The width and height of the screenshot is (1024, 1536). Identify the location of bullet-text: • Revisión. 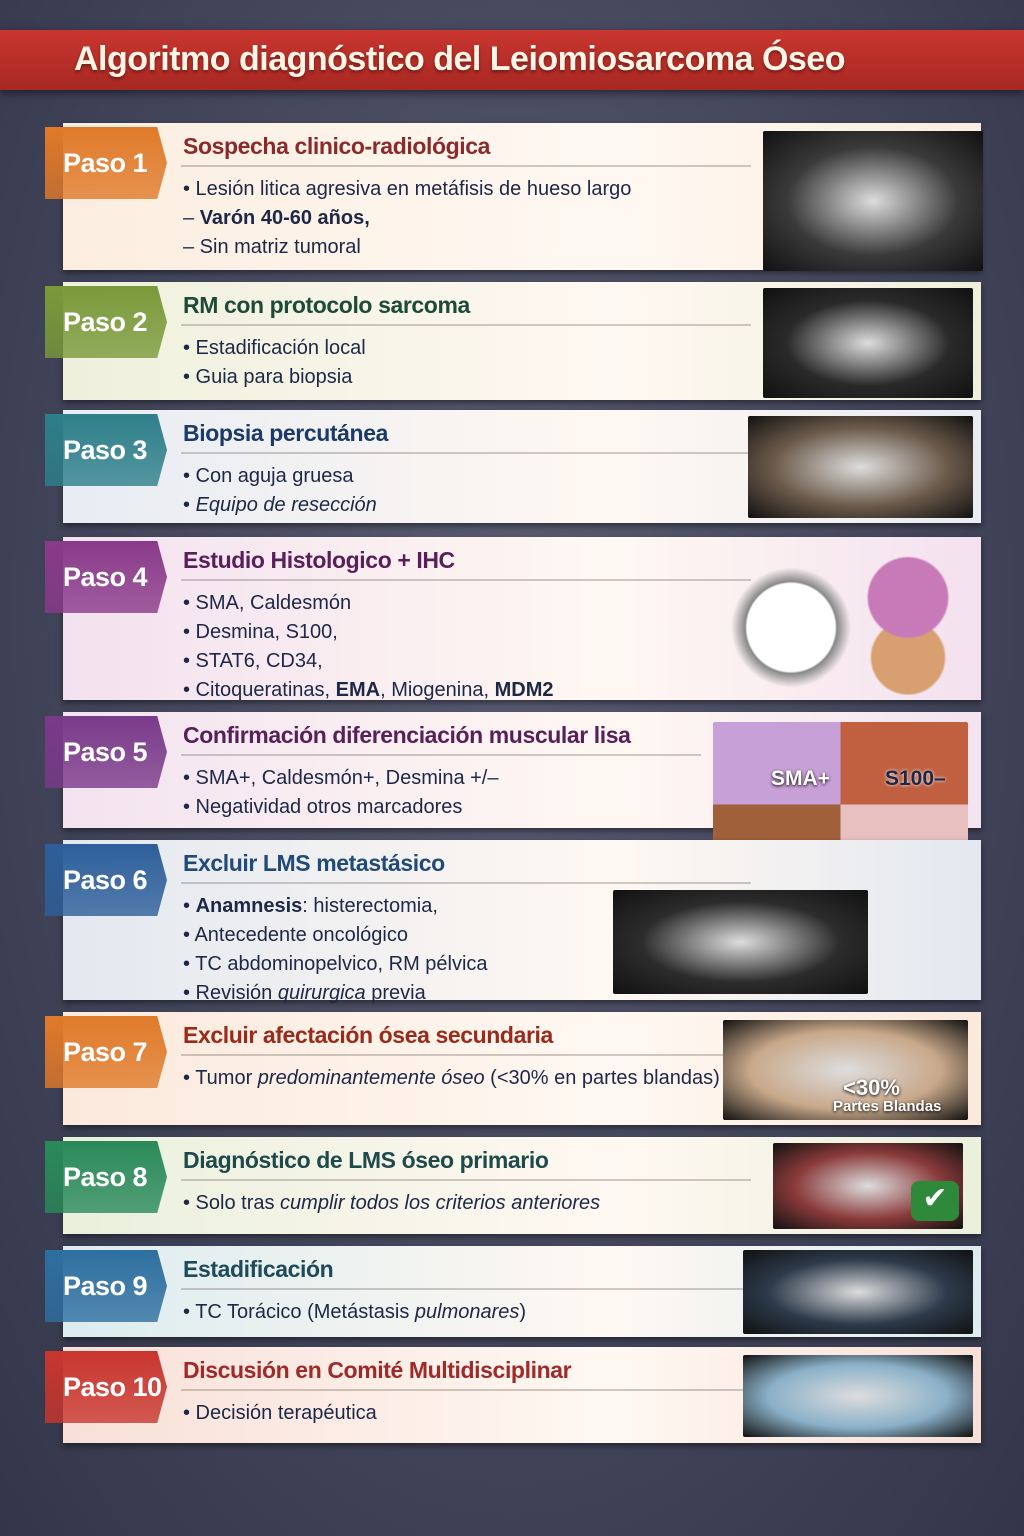
(230, 993).